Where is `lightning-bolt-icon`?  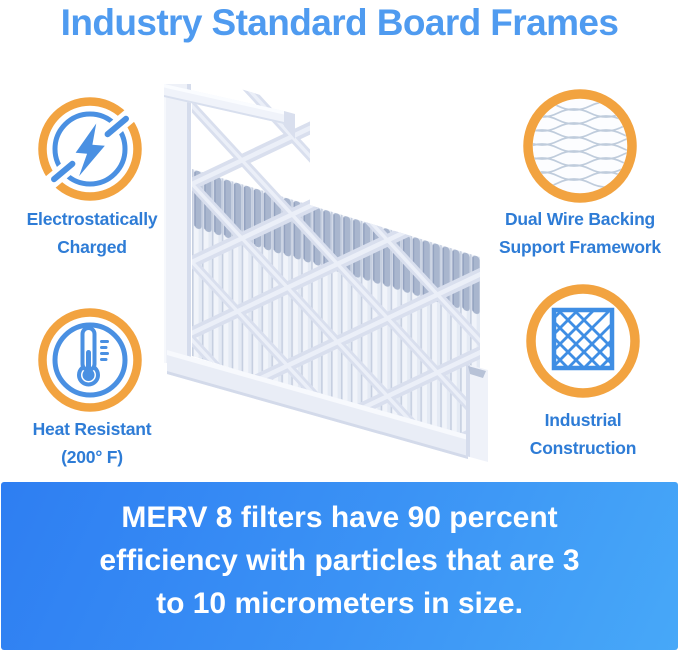
lightning-bolt-icon is located at coordinates (90, 149).